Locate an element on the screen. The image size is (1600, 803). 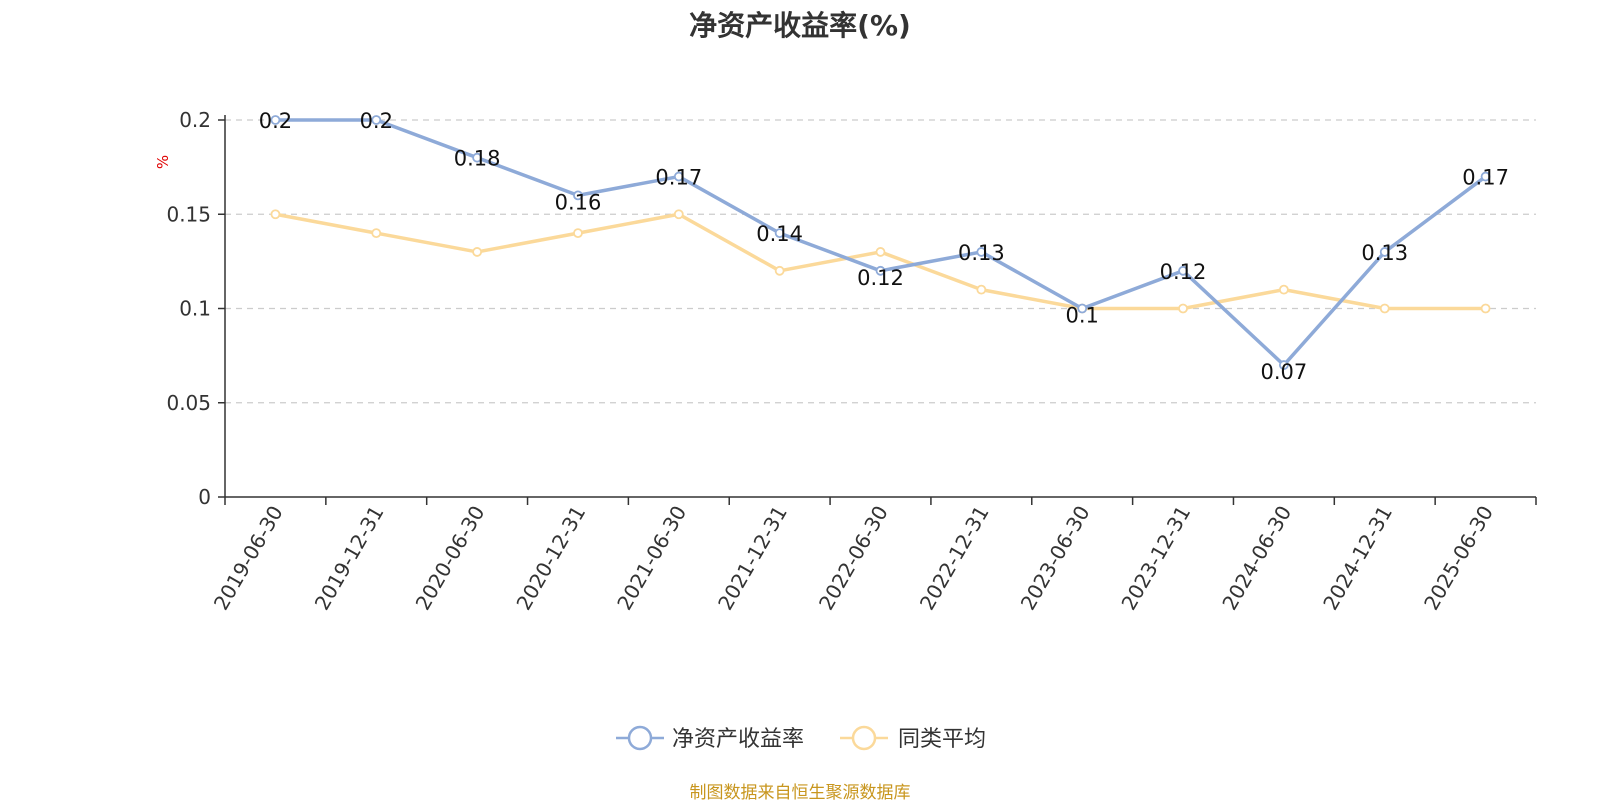
y-tick-label: 0.15 is located at coordinates (188, 214).